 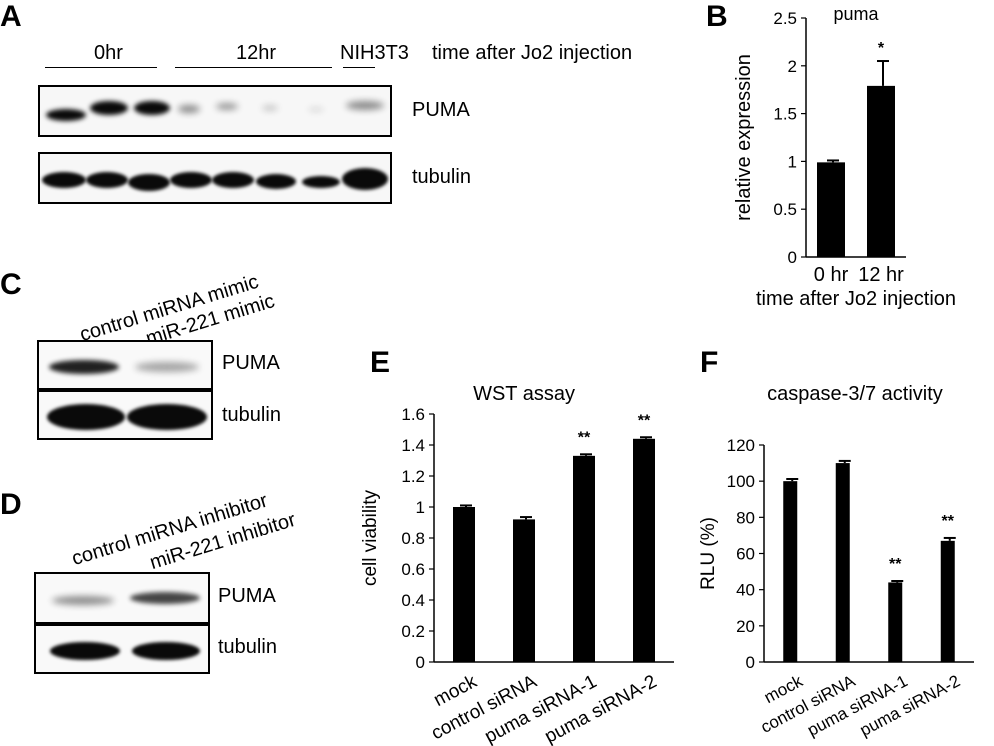 I want to click on chart-b-y-tick-label: 2.5, so click(x=785, y=18).